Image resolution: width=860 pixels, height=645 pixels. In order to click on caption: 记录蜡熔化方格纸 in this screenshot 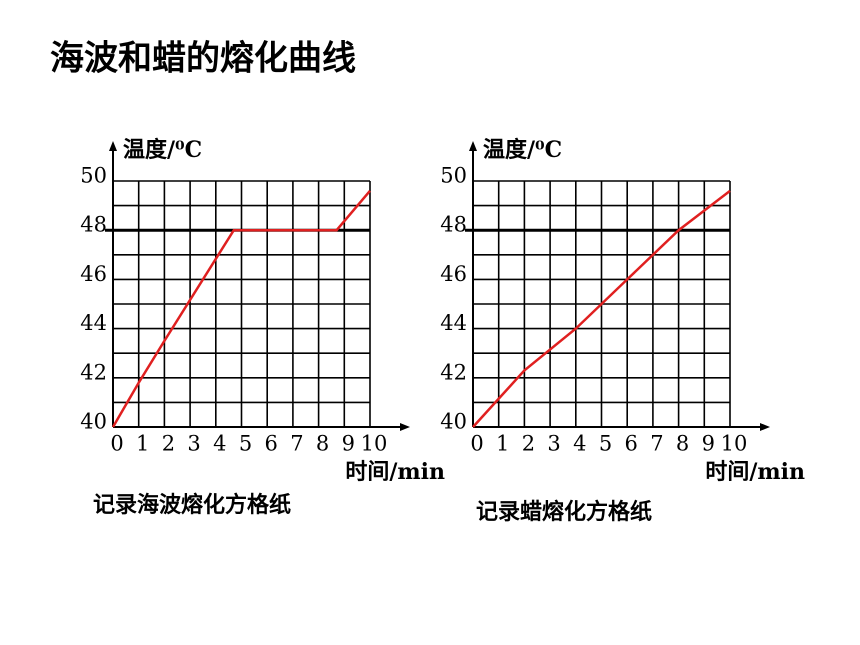, I will do `click(564, 512)`.